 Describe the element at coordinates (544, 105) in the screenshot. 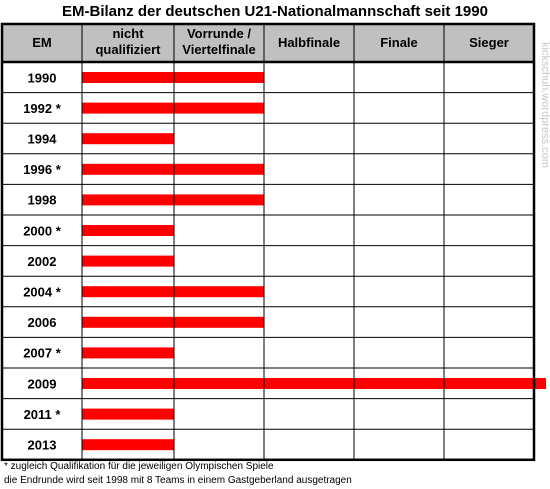

I see `watermark: kickschuh.wordpress.com` at that location.